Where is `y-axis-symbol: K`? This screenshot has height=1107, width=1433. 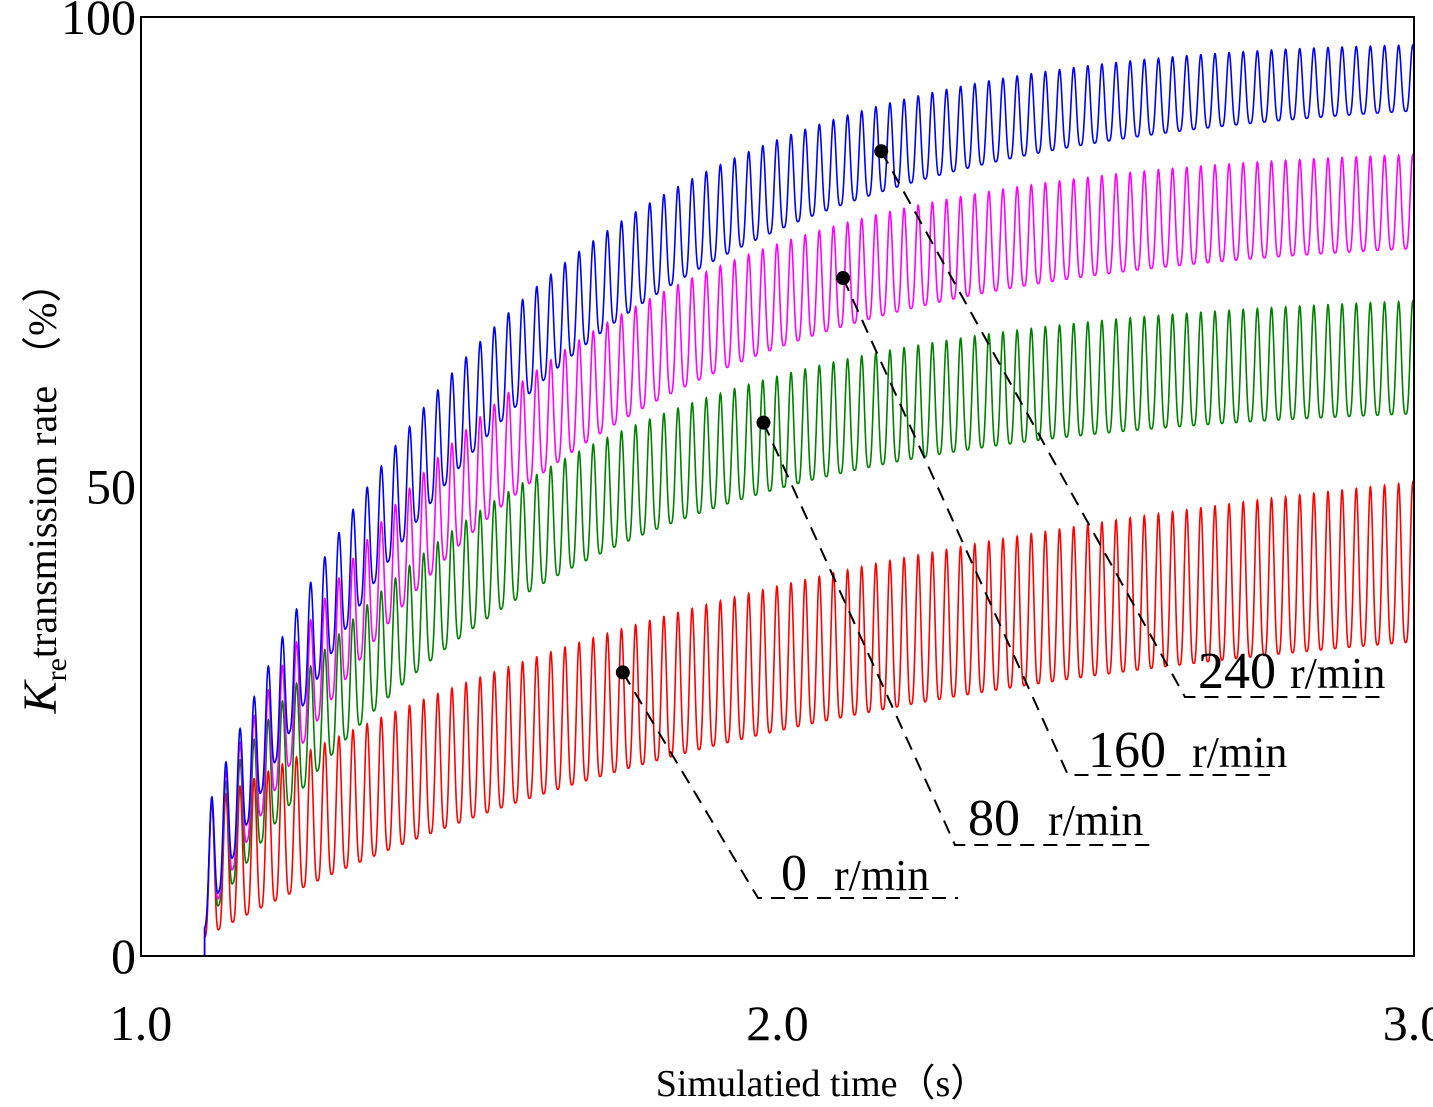 y-axis-symbol: K is located at coordinates (40, 696).